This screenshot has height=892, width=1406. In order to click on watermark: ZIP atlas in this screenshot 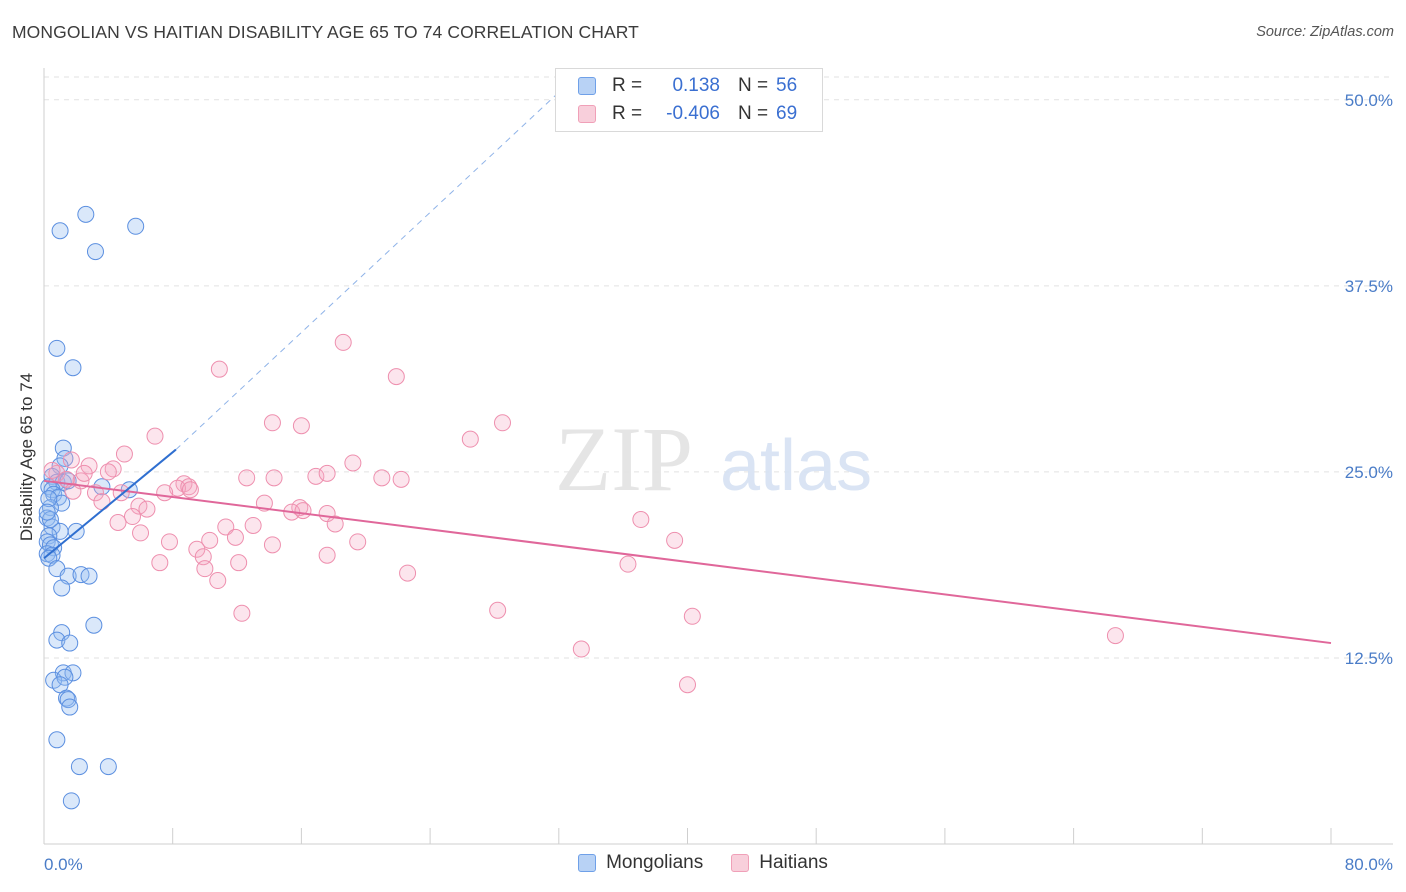, I will do `click(713, 459)`.